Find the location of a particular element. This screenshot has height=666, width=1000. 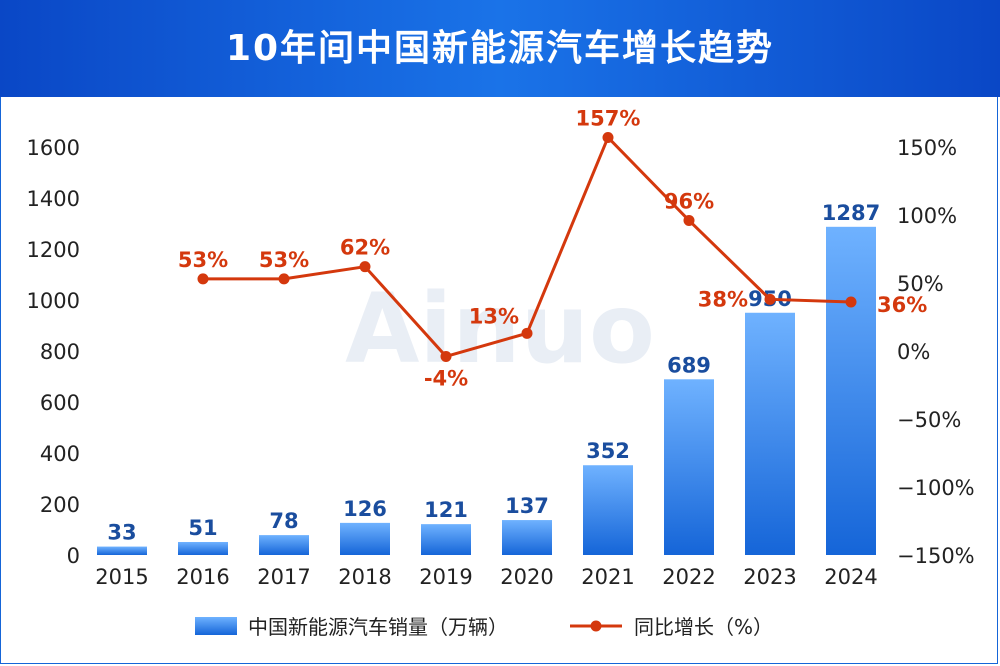

x-axis: 2015 2016 2017 2018 2019 2020 2021 2022 2023 2024 is located at coordinates (486, 577).